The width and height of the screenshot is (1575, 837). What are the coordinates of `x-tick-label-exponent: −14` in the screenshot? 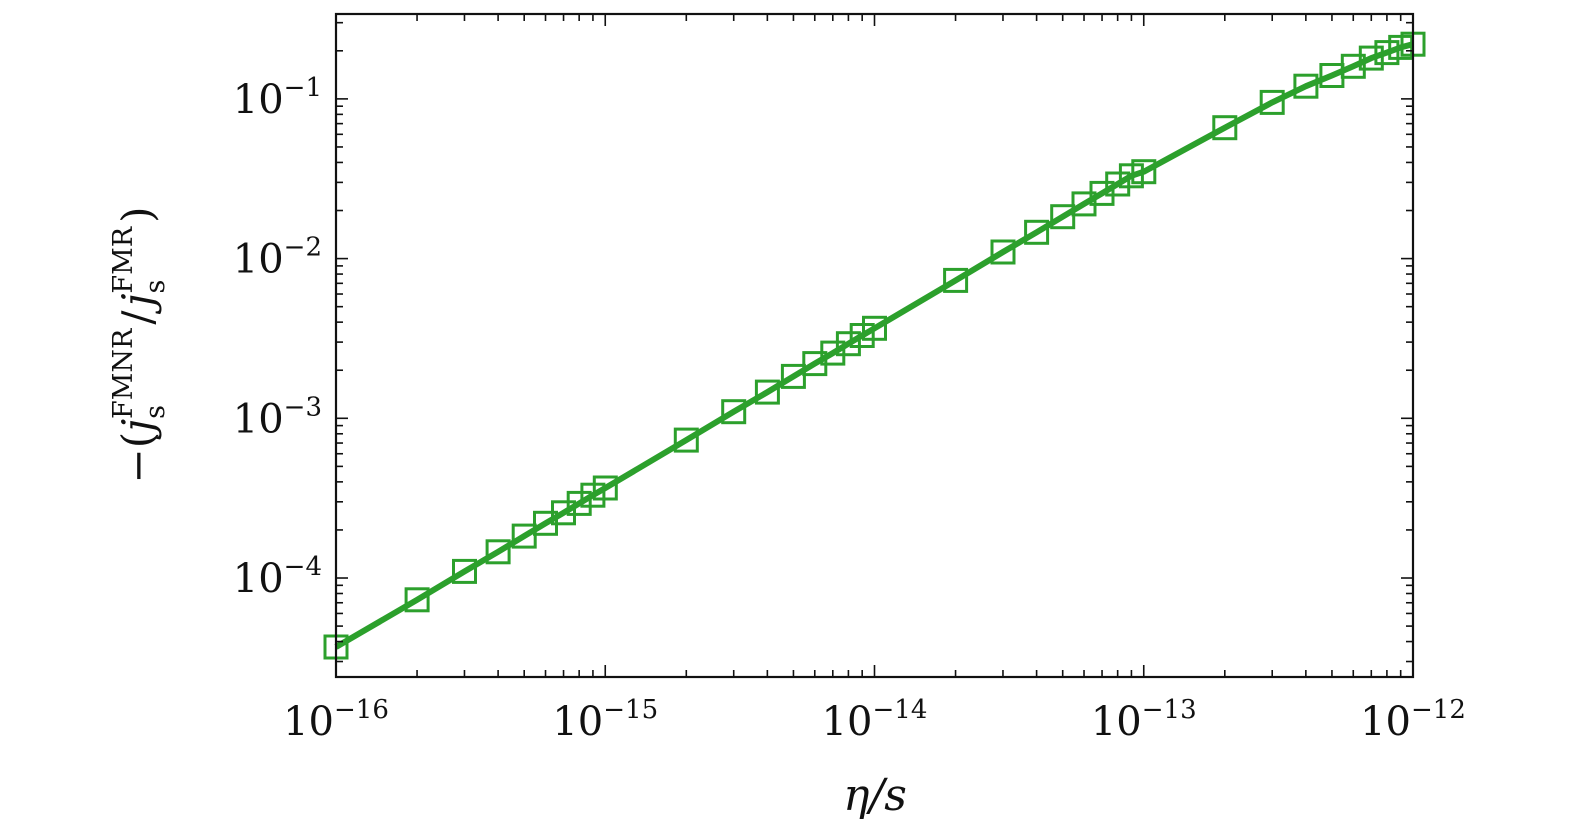 It's located at (900, 710).